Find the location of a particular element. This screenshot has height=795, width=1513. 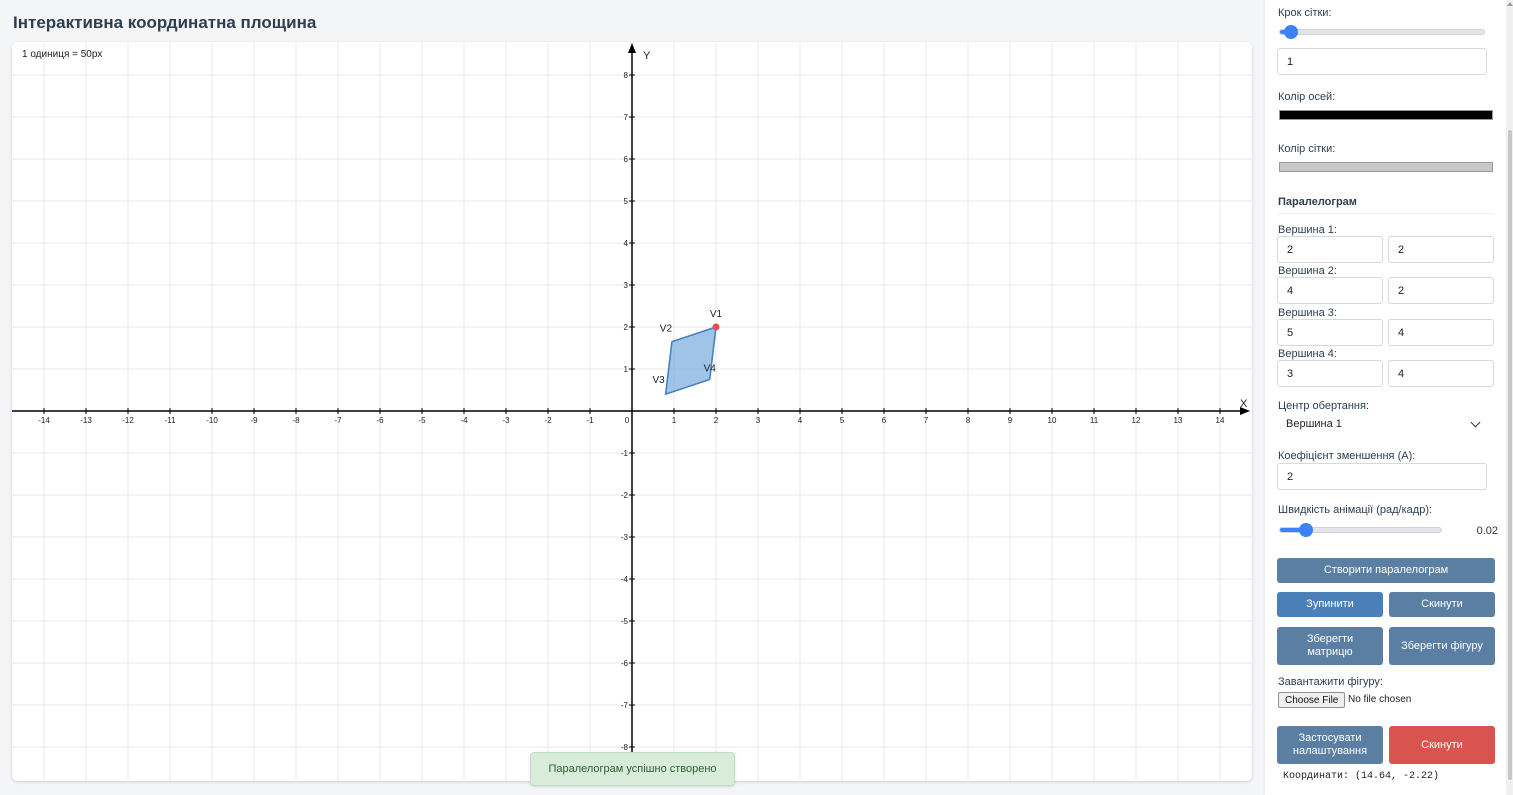

x-tick-label: 6 is located at coordinates (884, 420).